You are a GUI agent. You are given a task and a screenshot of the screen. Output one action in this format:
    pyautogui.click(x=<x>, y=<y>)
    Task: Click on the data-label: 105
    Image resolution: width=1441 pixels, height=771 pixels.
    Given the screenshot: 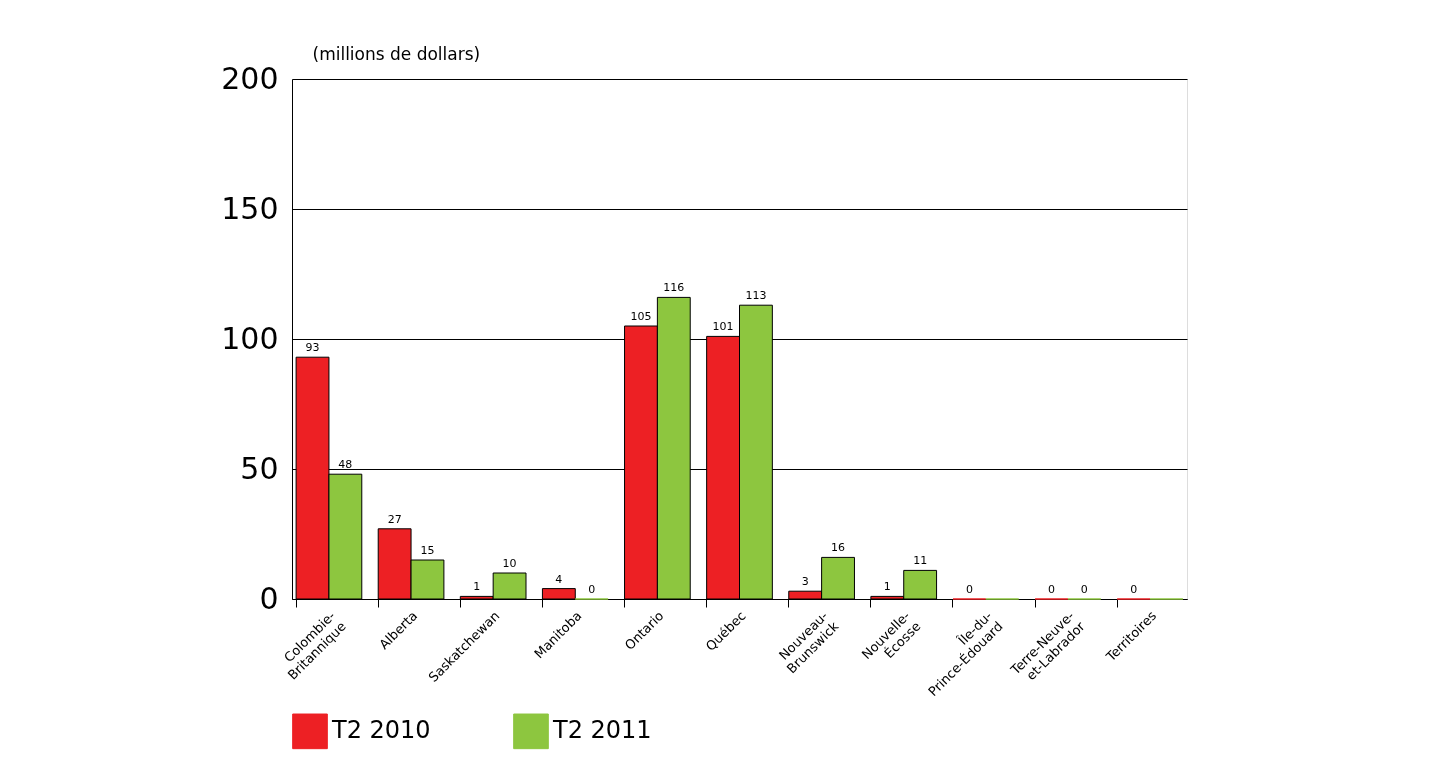 What is the action you would take?
    pyautogui.click(x=641, y=316)
    